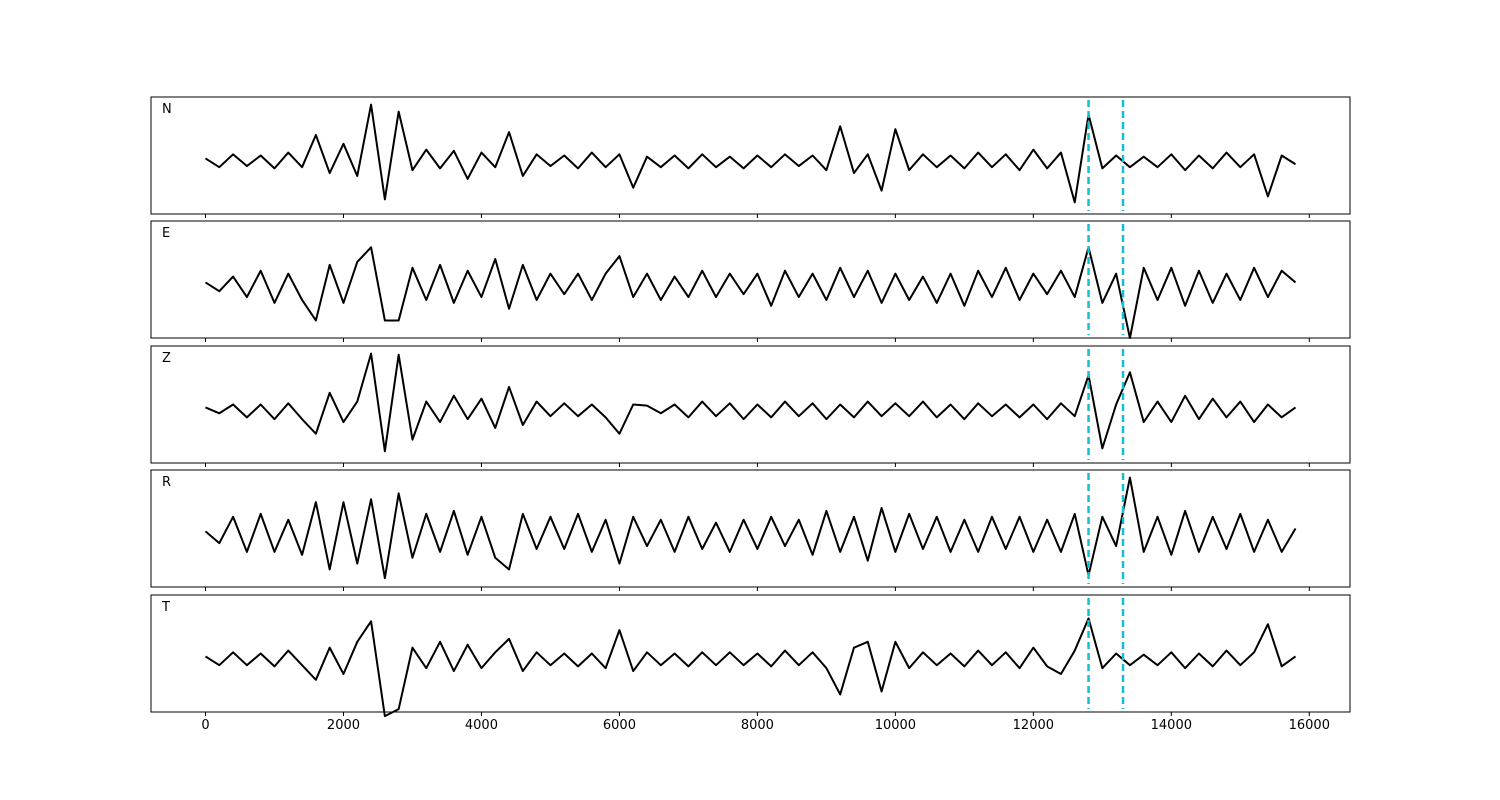  I want to click on x-tick-label: 6000, so click(619, 725).